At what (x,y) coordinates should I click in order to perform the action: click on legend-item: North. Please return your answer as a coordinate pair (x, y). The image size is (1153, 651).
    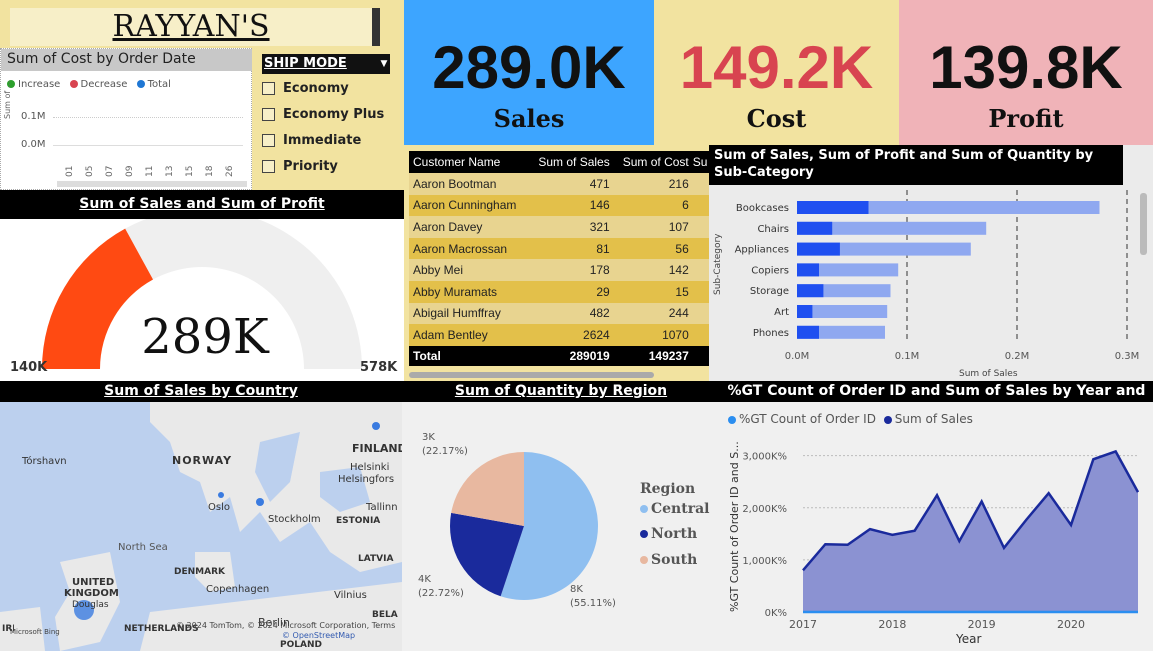
    Looking at the image, I should click on (668, 534).